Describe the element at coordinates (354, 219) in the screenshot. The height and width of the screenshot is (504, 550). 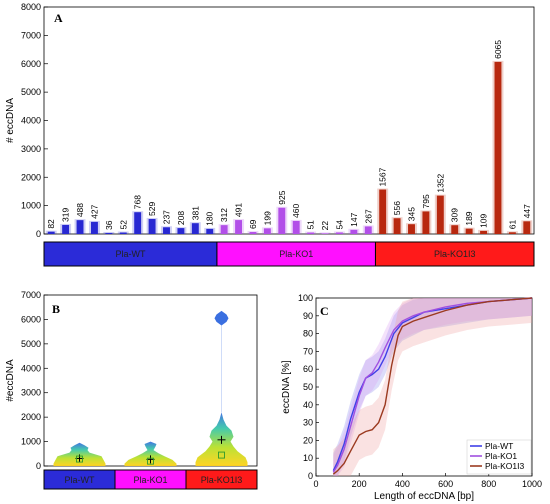
I see `panel-a-data-label: 147` at that location.